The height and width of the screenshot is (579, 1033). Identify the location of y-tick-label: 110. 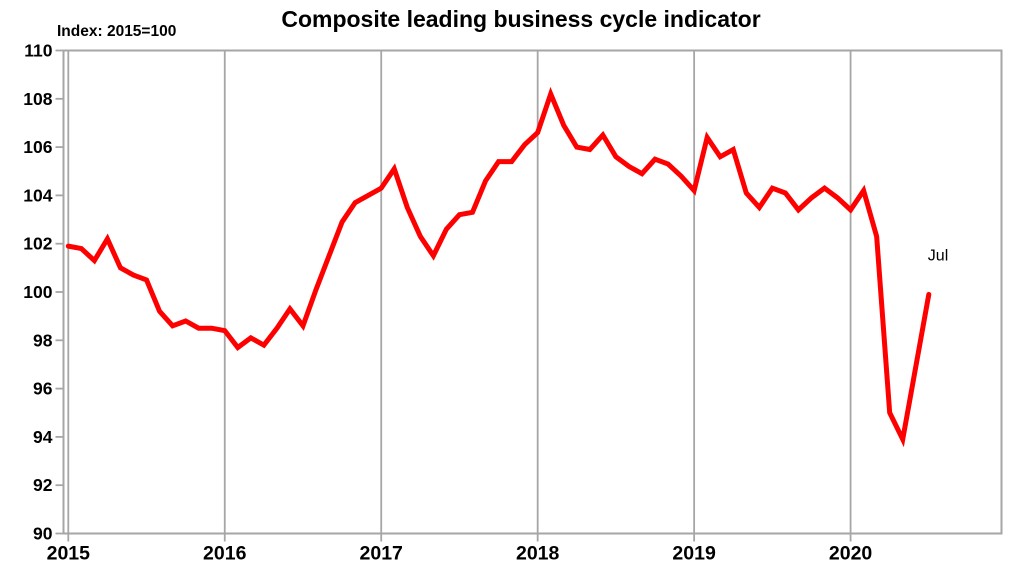
(38, 51).